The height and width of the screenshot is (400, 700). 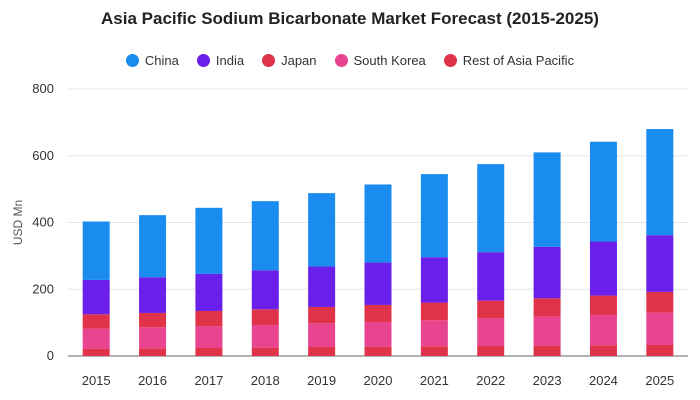 I want to click on bar-rest-of-asia-pacific-2025, so click(x=660, y=350).